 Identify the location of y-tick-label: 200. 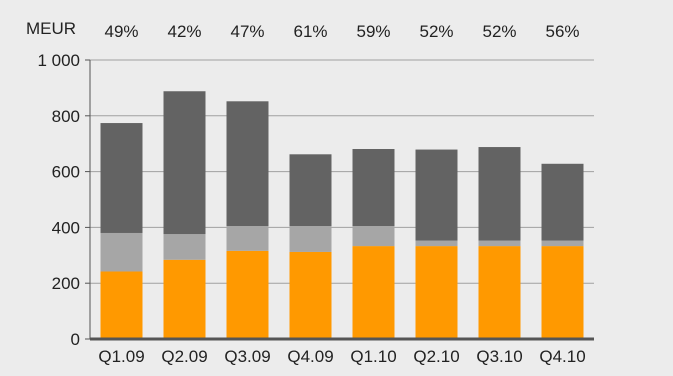
(66, 283).